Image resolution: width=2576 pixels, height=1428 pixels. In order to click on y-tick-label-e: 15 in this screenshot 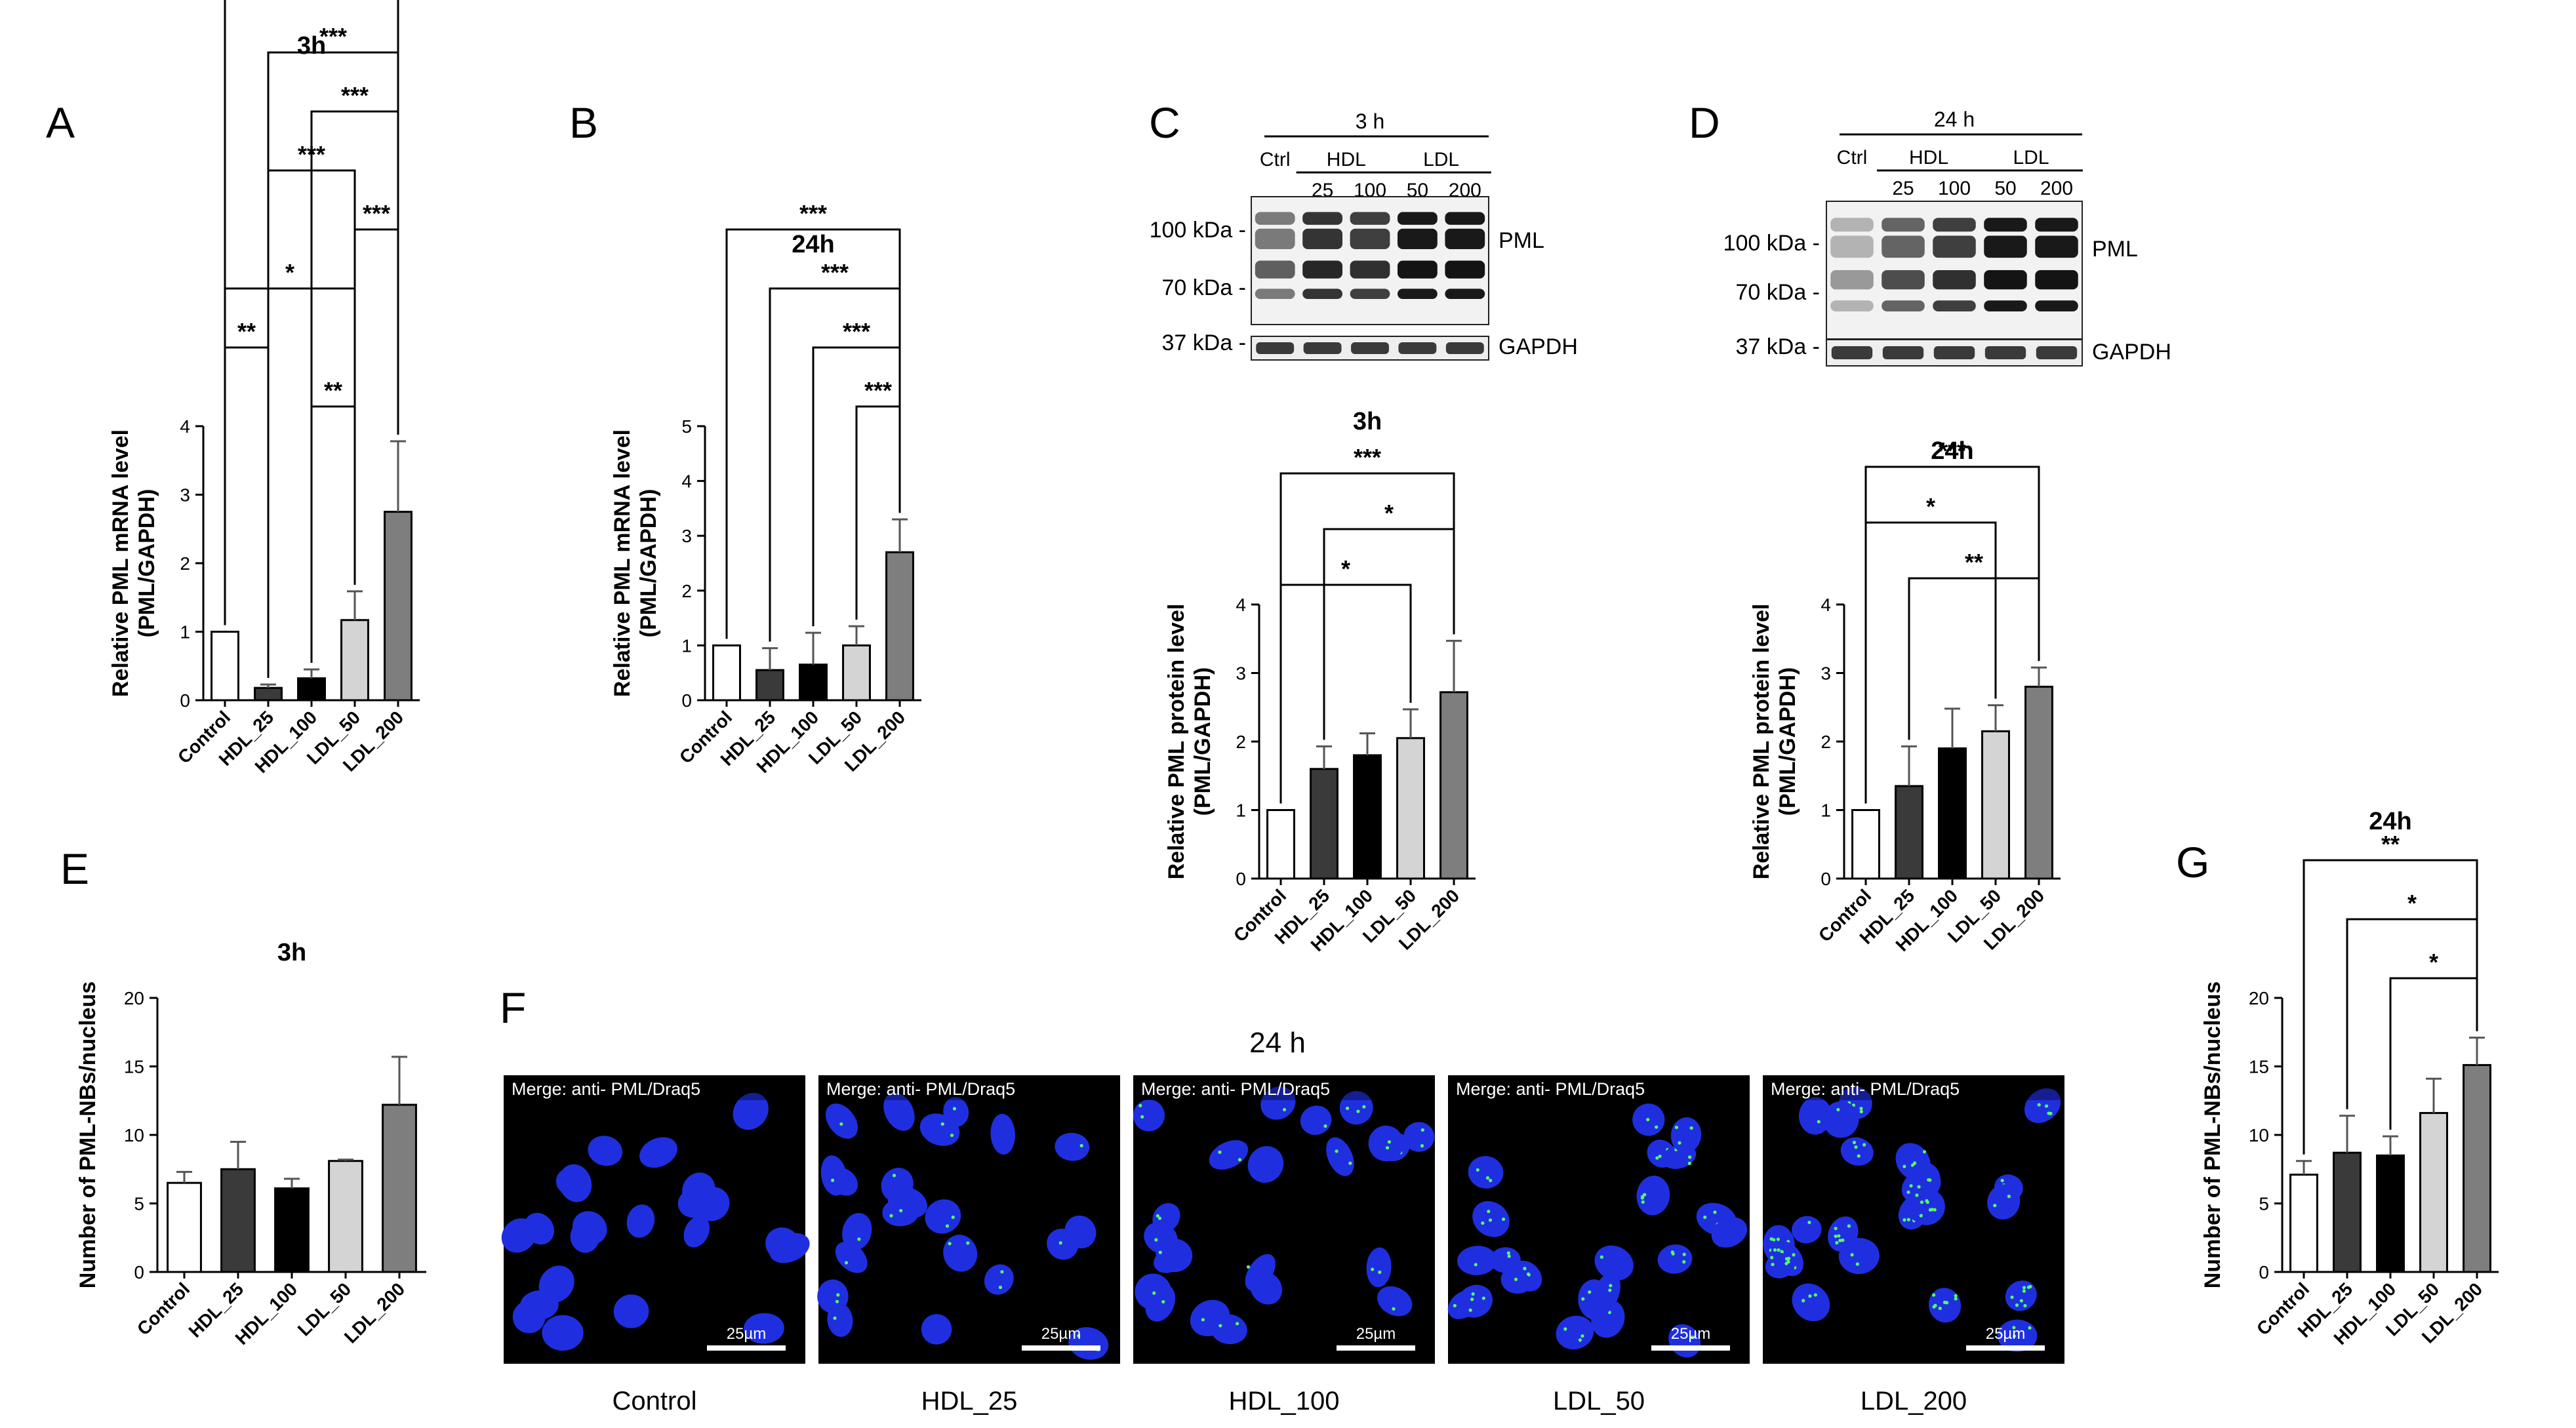, I will do `click(134, 1067)`.